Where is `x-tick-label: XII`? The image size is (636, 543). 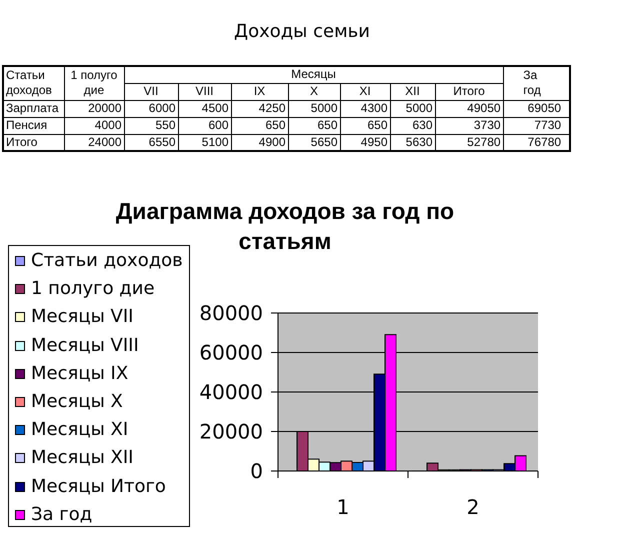 x-tick-label: XII is located at coordinates (412, 91).